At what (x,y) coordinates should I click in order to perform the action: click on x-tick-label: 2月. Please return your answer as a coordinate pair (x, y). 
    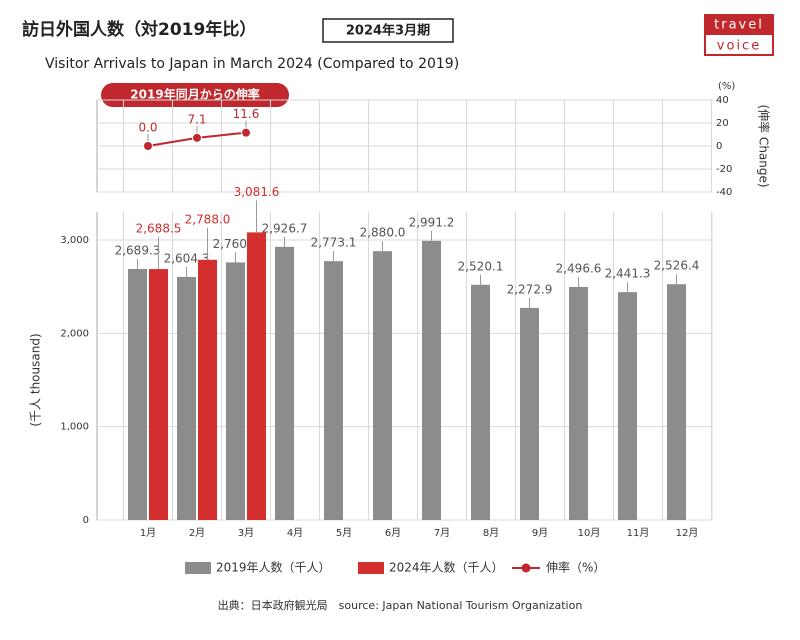
    Looking at the image, I should click on (197, 533).